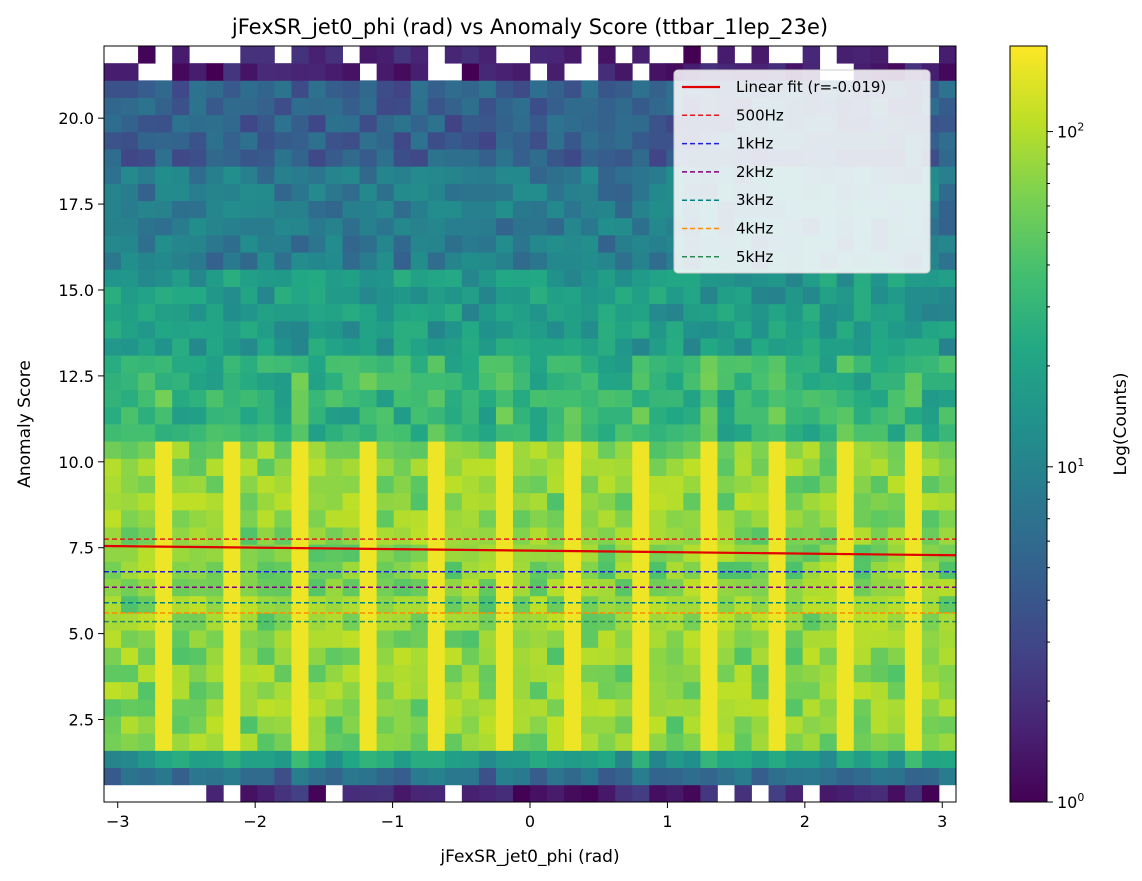 Image resolution: width=1142 pixels, height=881 pixels. What do you see at coordinates (81, 419) in the screenshot?
I see `y-axis-ticks: 2.55.07.510.012.515.017.520.0` at bounding box center [81, 419].